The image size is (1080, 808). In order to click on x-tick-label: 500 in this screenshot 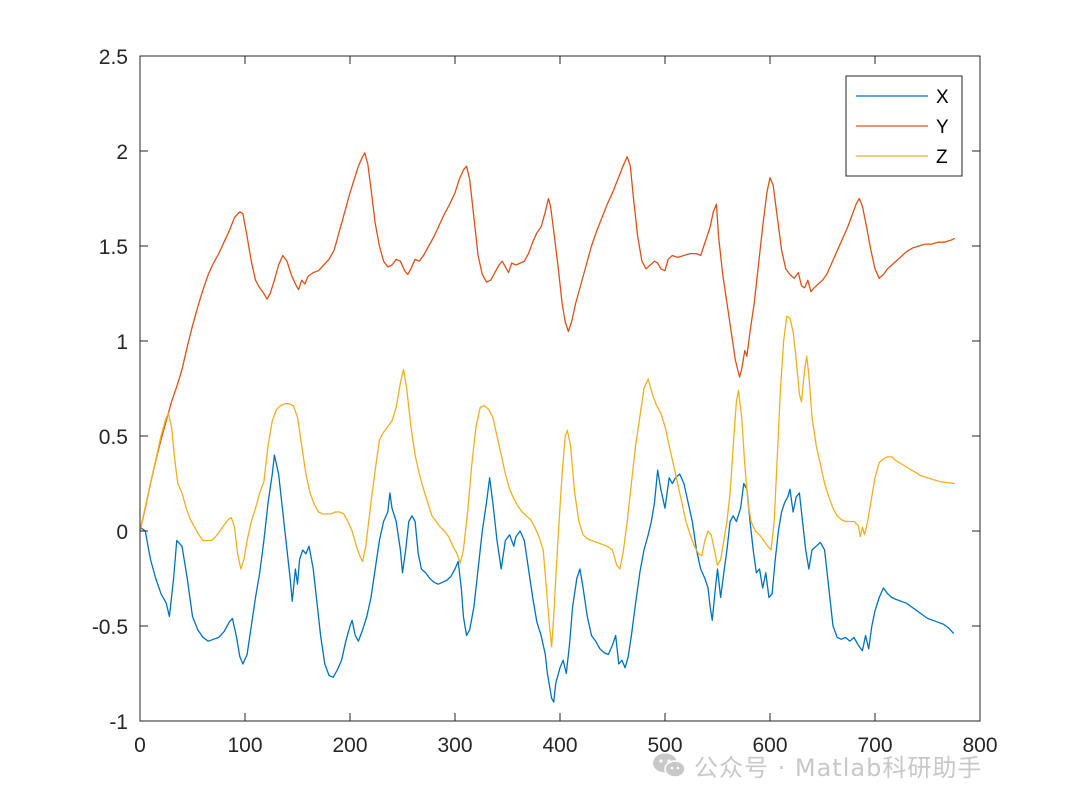, I will do `click(664, 745)`.